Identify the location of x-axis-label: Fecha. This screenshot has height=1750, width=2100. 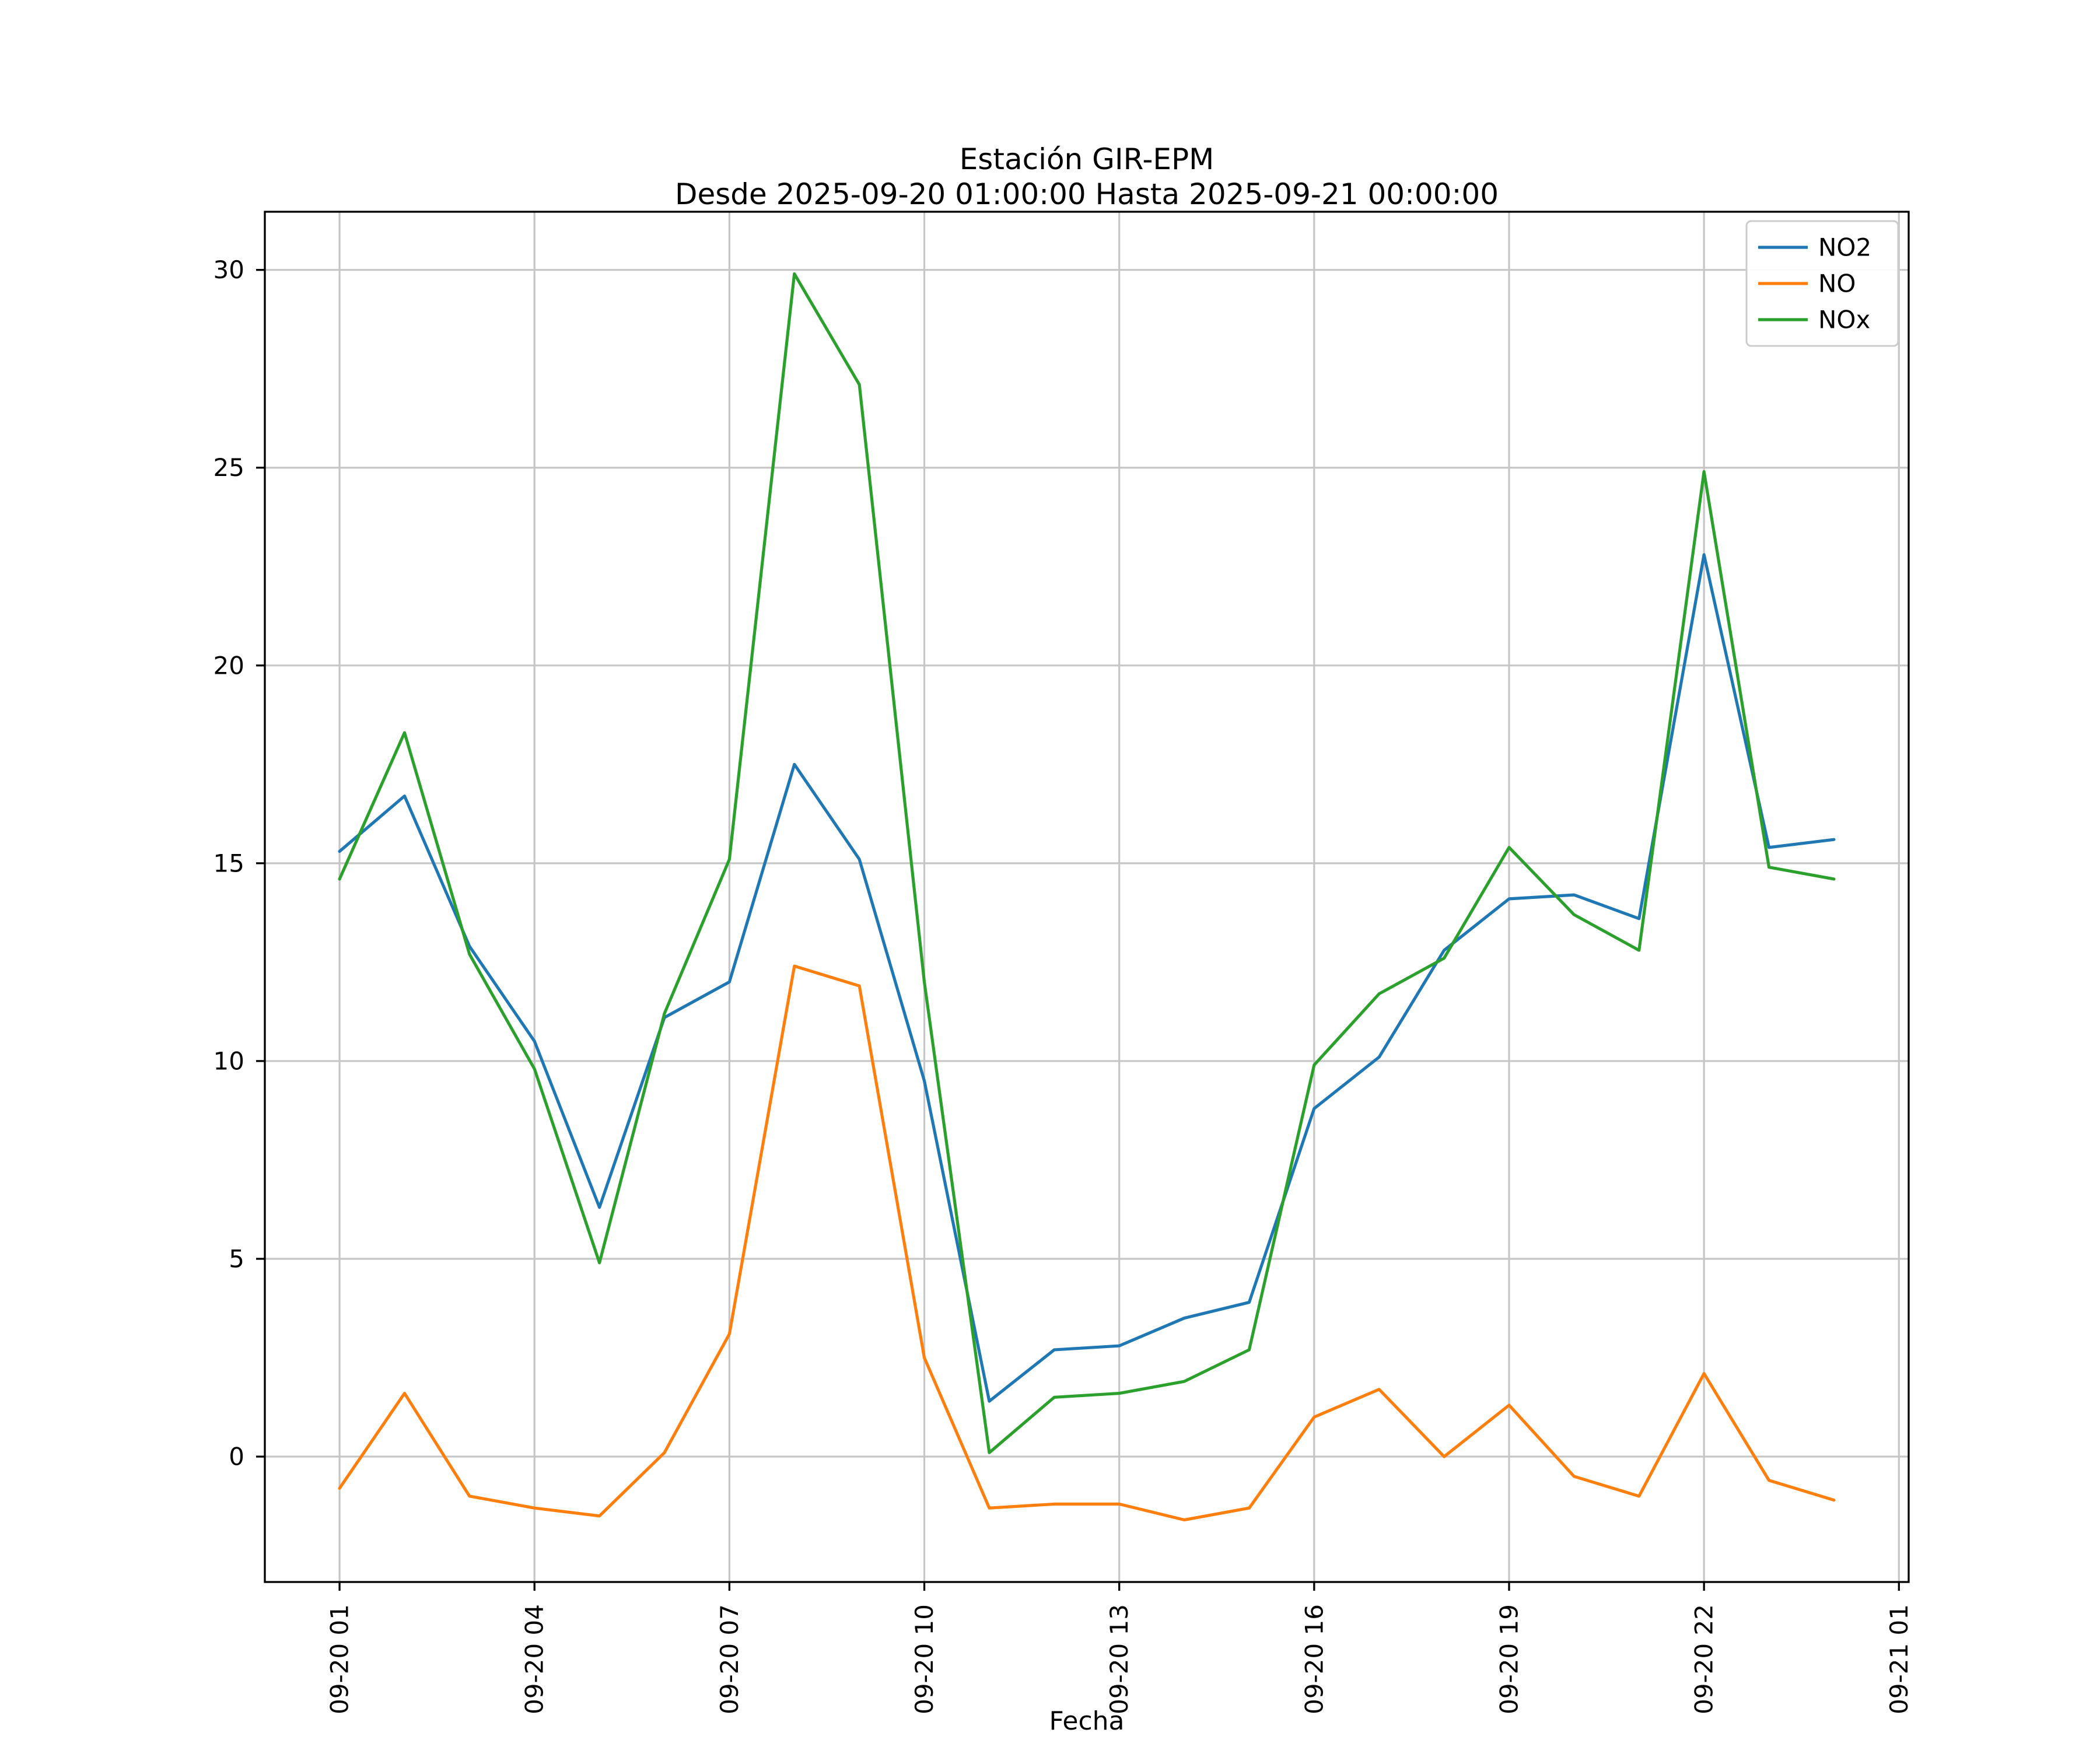
(1086, 1721).